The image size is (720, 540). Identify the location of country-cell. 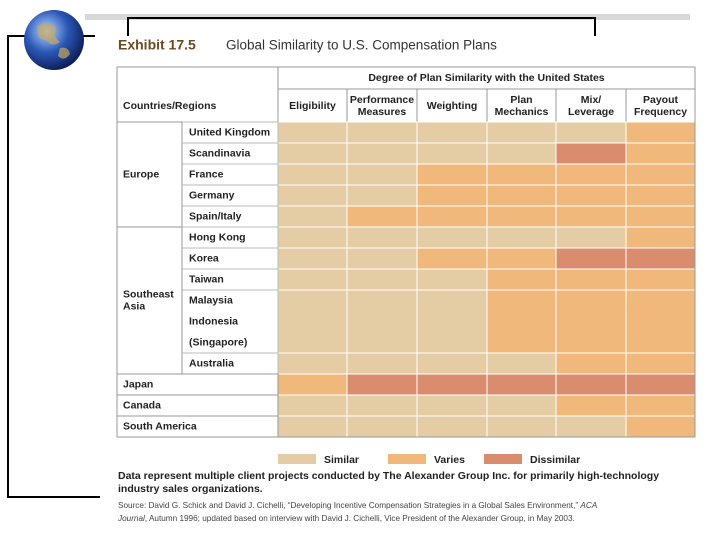
(230, 321).